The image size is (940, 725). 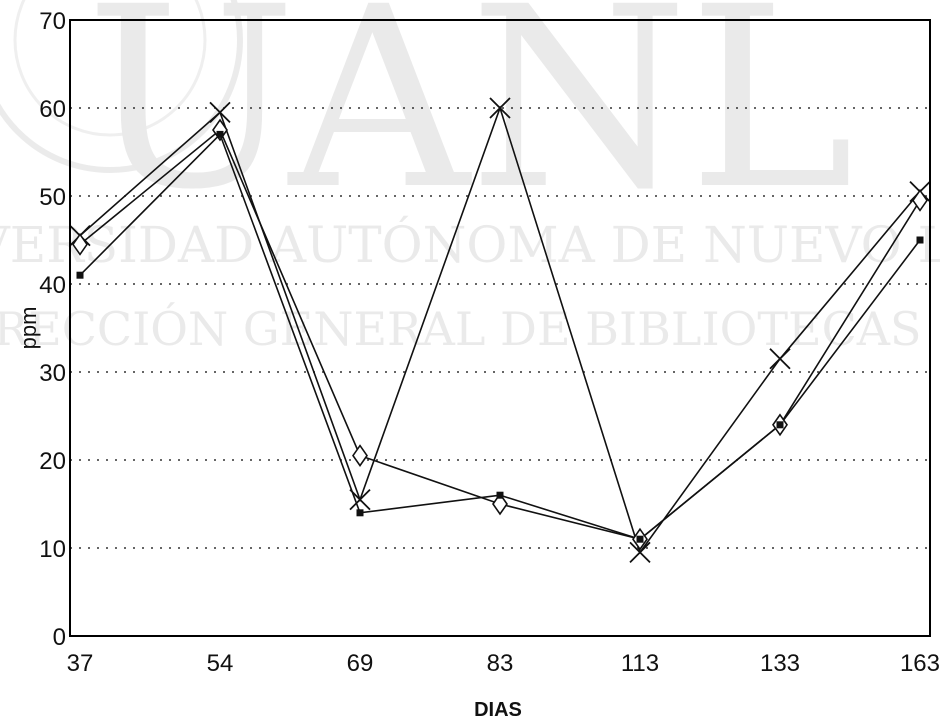 What do you see at coordinates (640, 663) in the screenshot?
I see `x-tick-label: 113` at bounding box center [640, 663].